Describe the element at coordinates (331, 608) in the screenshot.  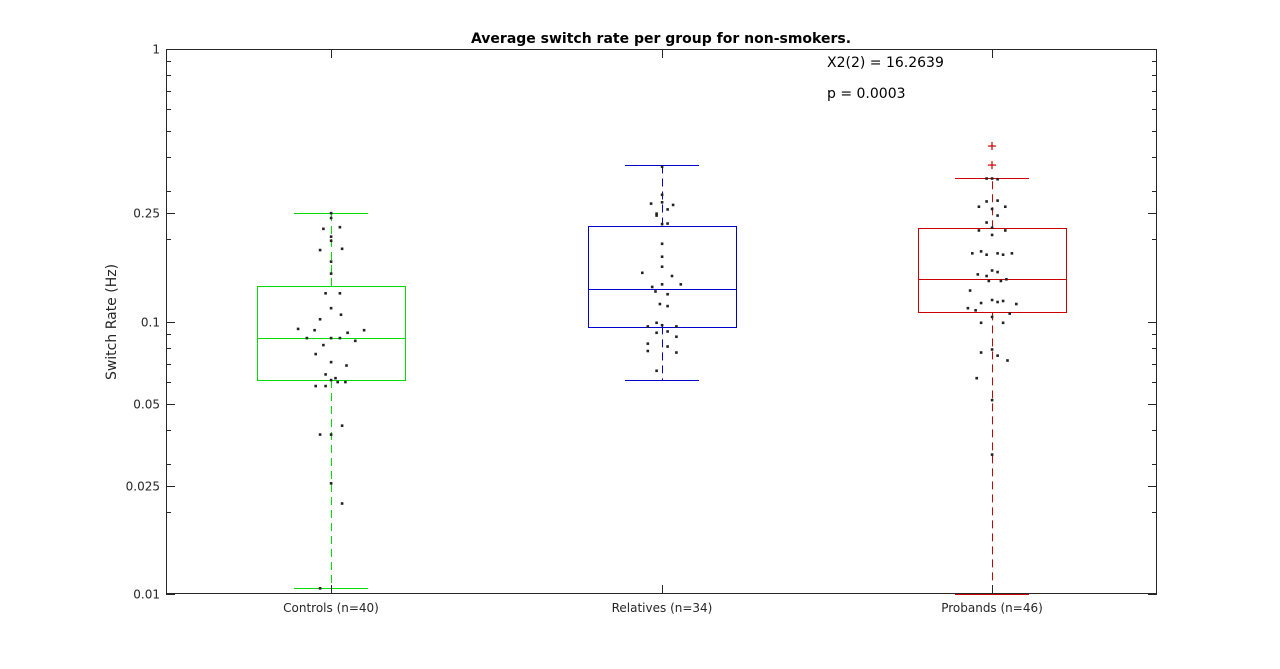
I see `x-tick-label: Controls (n=40)` at that location.